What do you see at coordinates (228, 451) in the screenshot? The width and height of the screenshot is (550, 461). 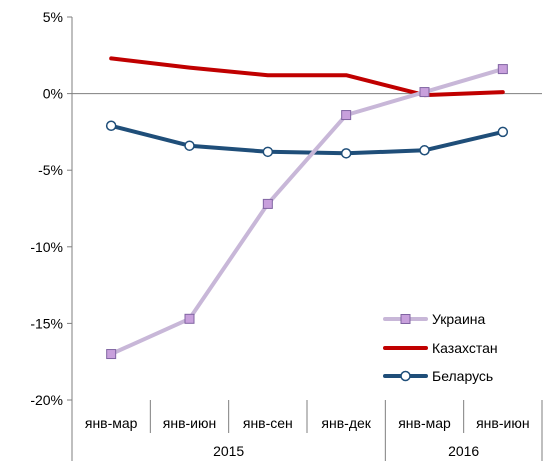 I see `group-label-2015: 2015` at bounding box center [228, 451].